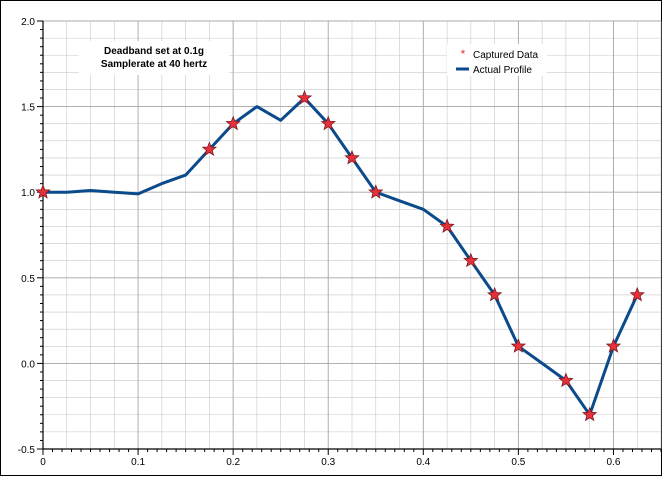  I want to click on x-tick-label: 0.6, so click(614, 462).